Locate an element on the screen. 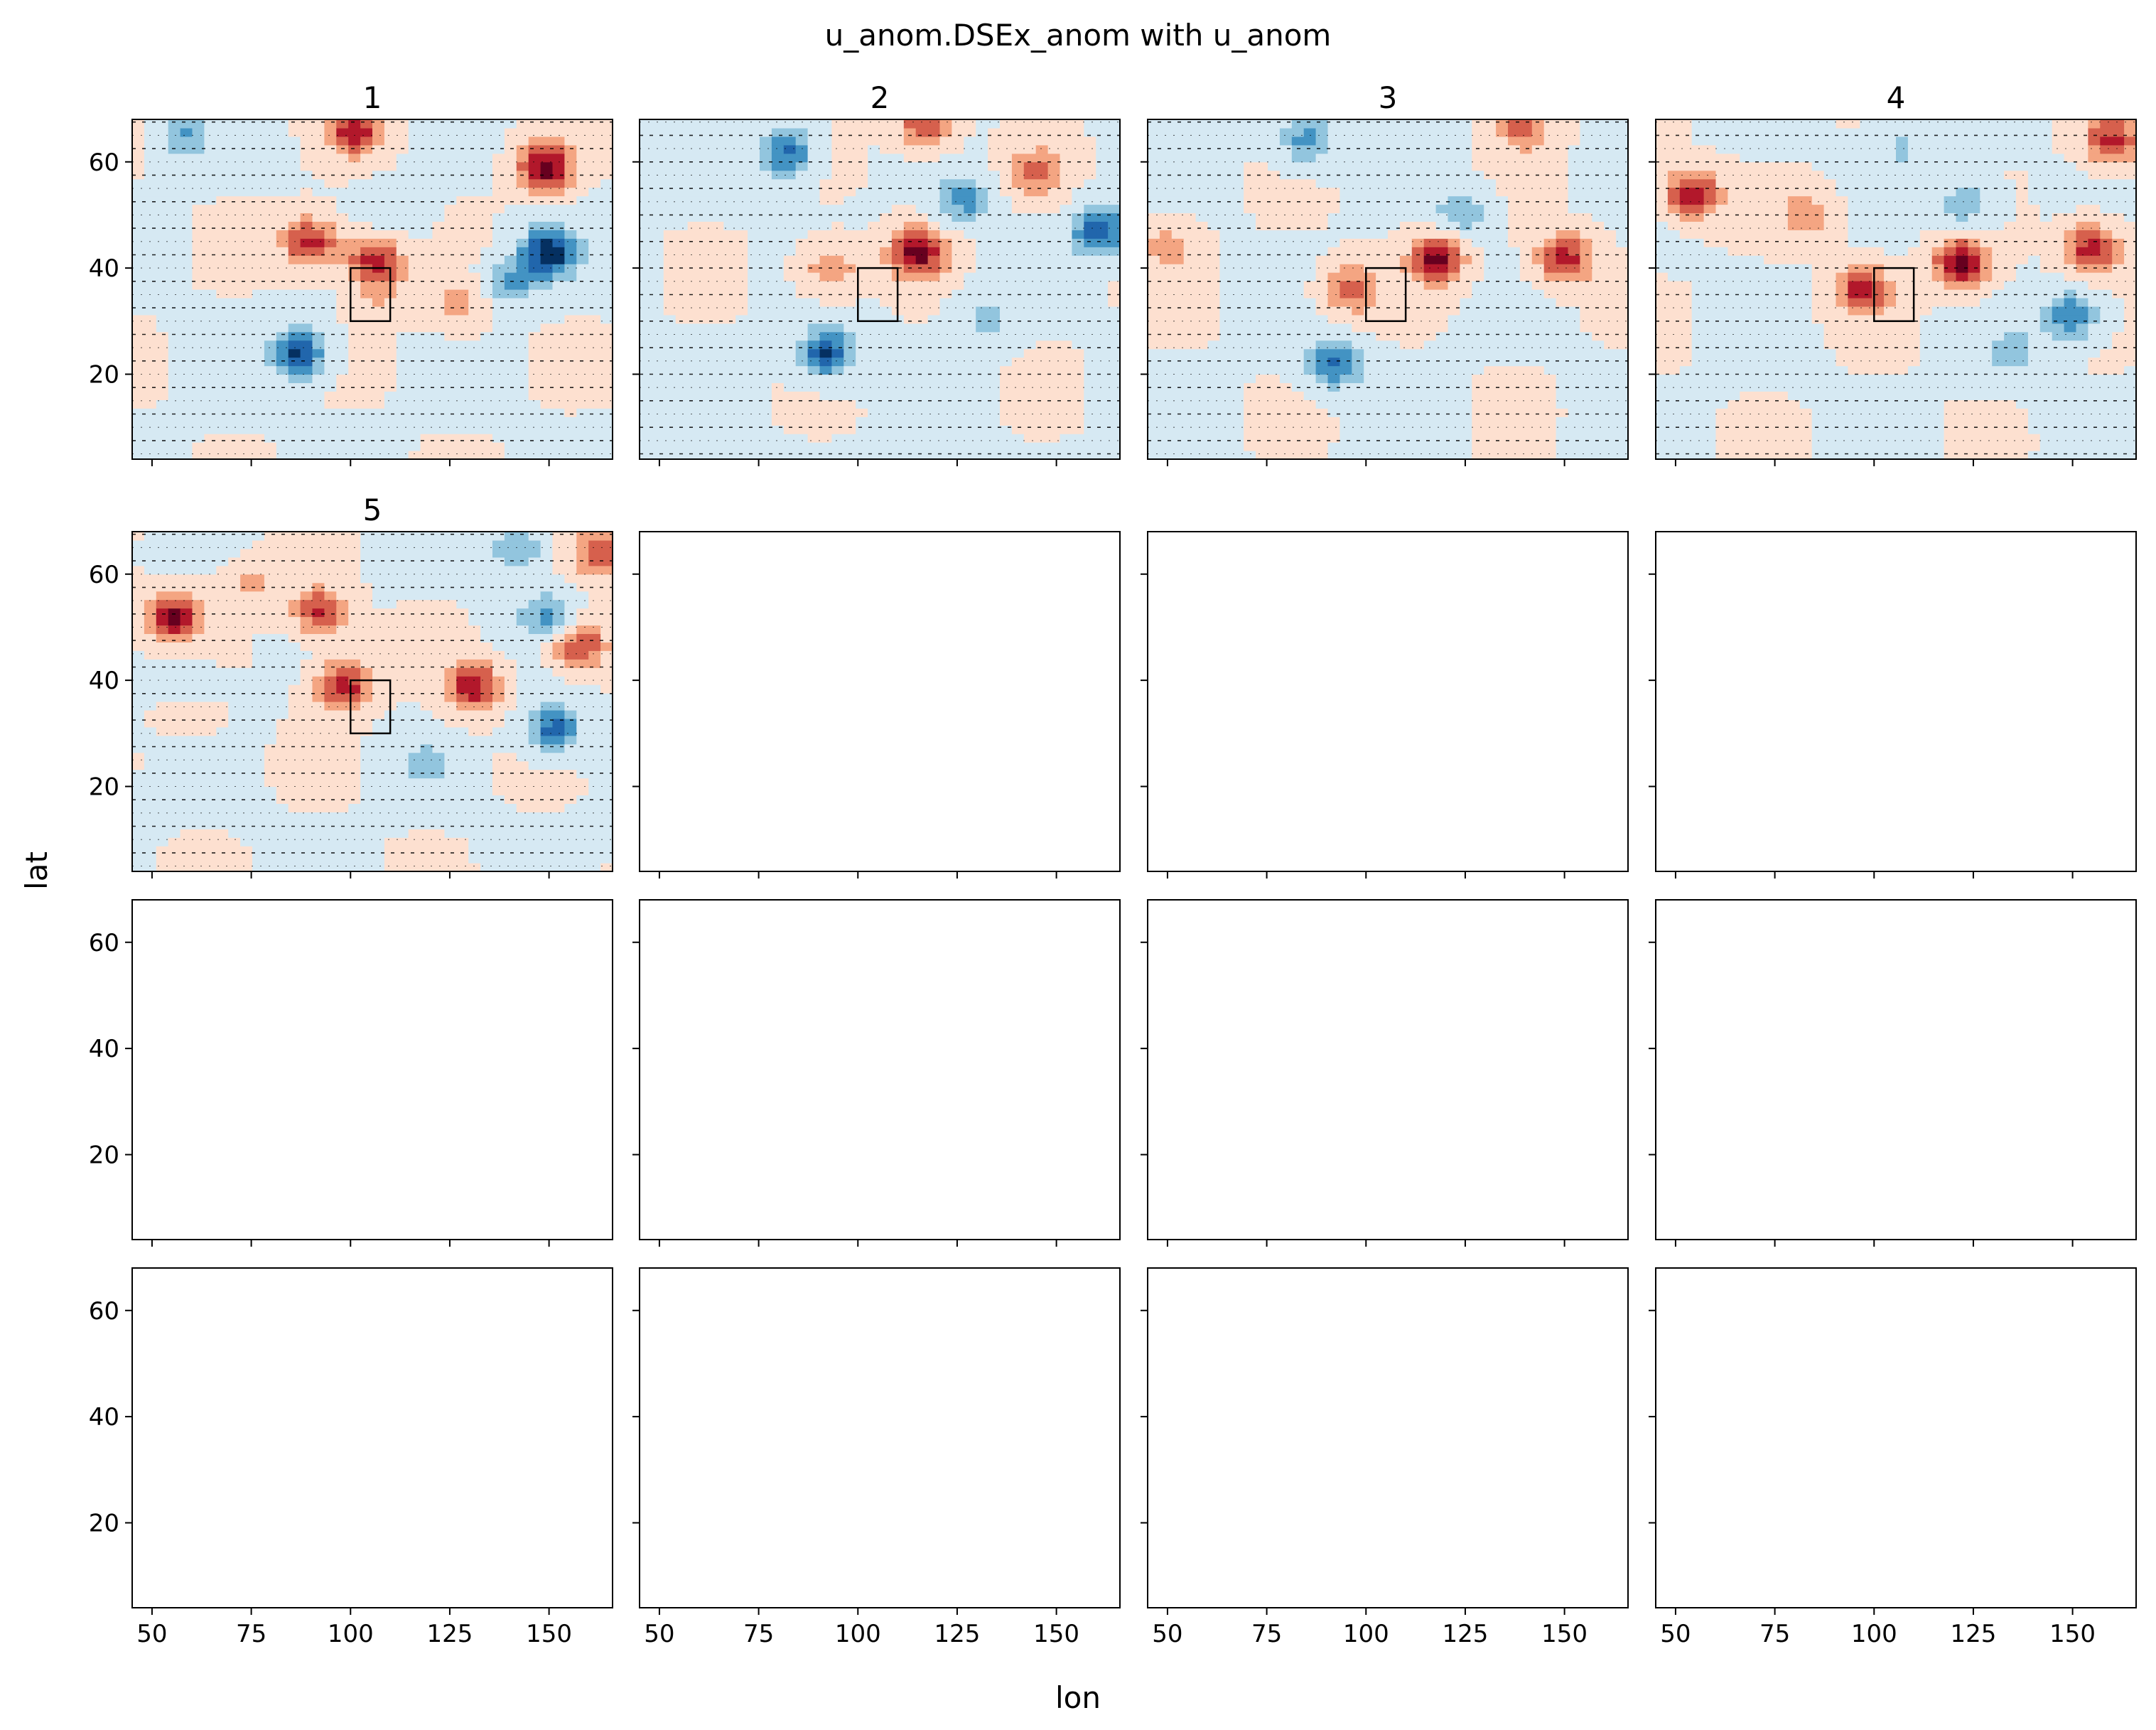 The width and height of the screenshot is (2156, 1730). region-box is located at coordinates (1386, 295).